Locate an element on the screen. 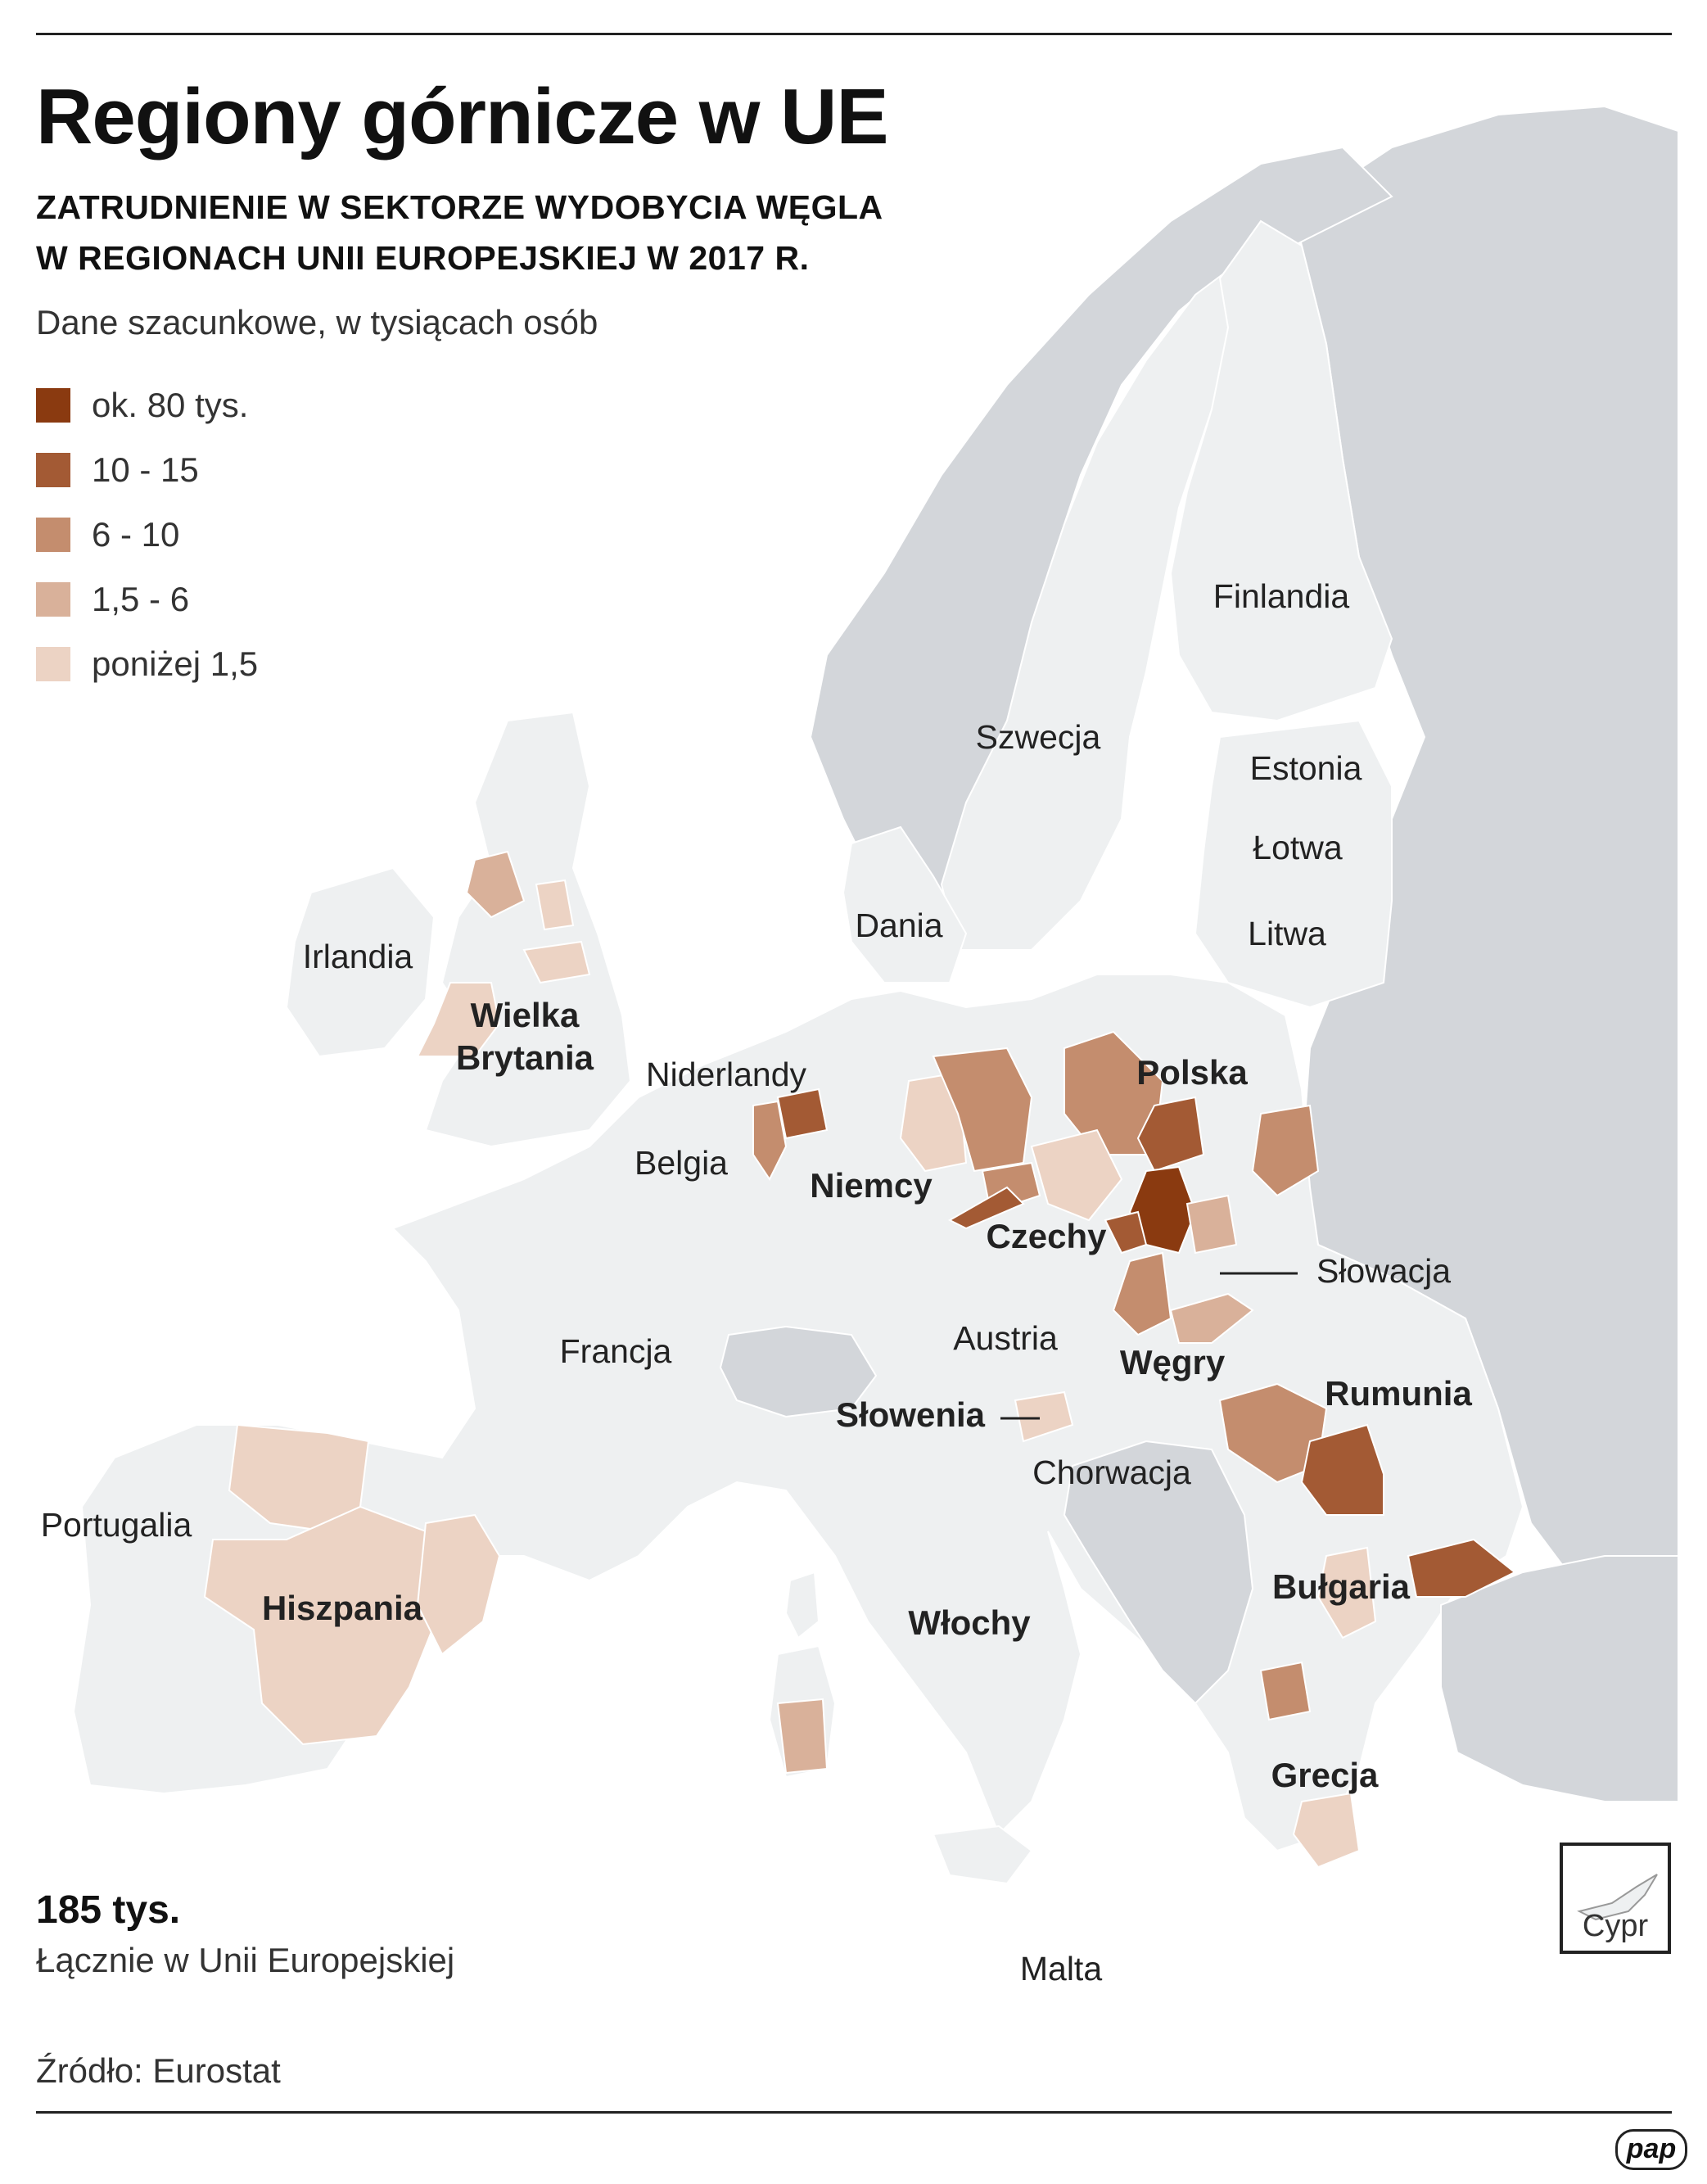  cyprus-inset: Cypr is located at coordinates (1615, 1899).